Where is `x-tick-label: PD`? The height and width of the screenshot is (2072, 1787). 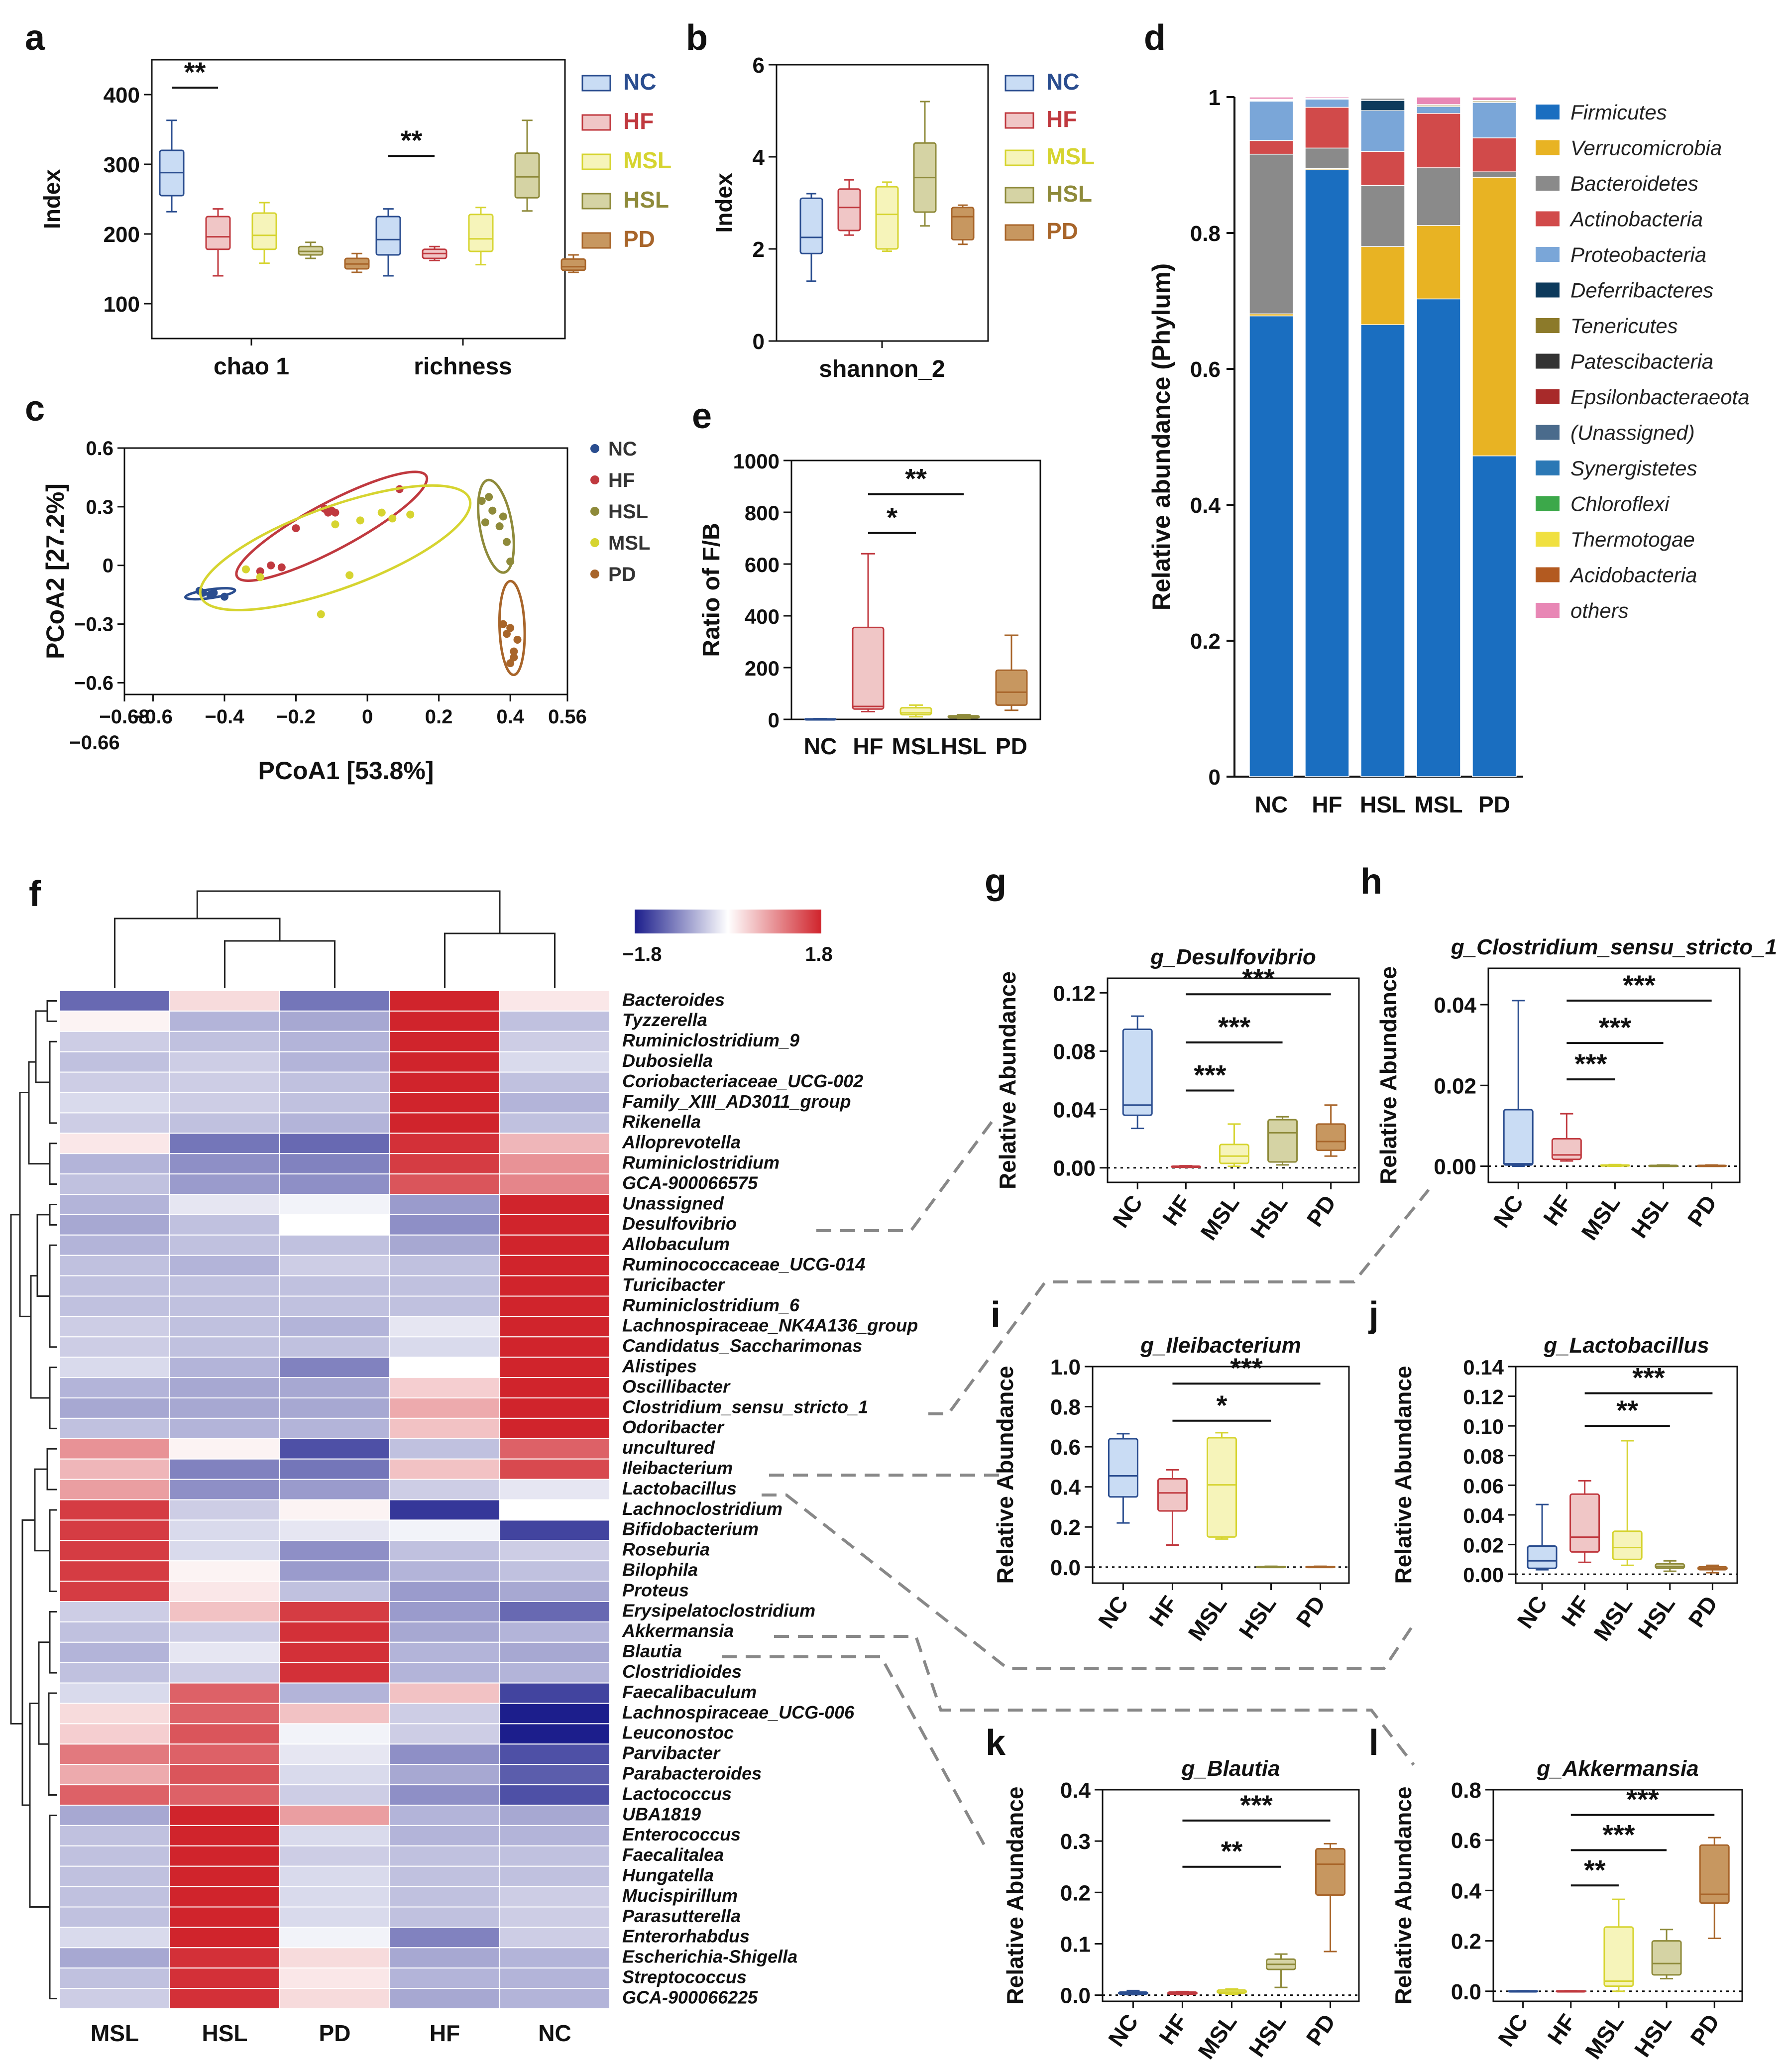 x-tick-label: PD is located at coordinates (1011, 746).